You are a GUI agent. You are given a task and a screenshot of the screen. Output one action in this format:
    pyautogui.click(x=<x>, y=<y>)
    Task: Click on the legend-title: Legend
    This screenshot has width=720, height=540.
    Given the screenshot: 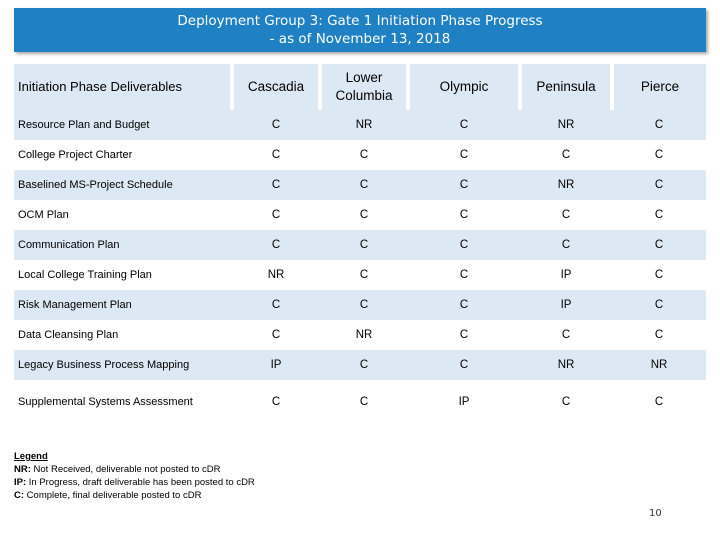 What is the action you would take?
    pyautogui.click(x=31, y=456)
    